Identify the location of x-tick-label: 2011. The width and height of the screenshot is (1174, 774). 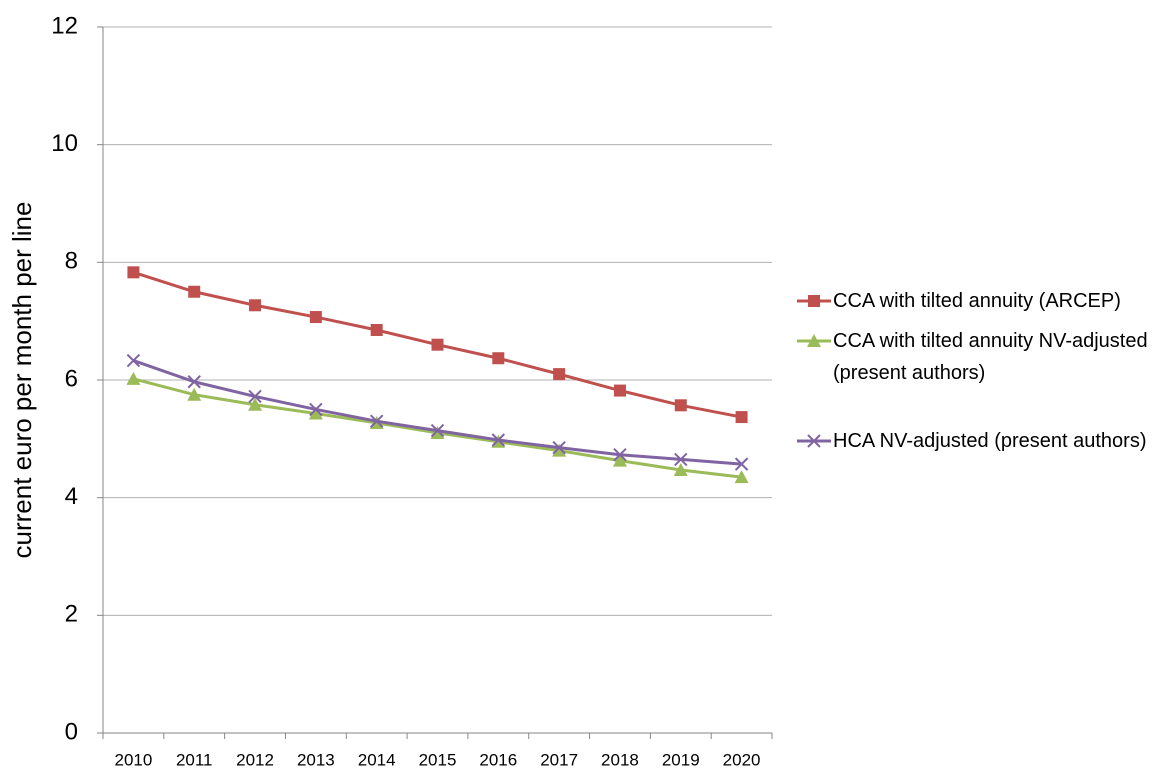
(194, 759).